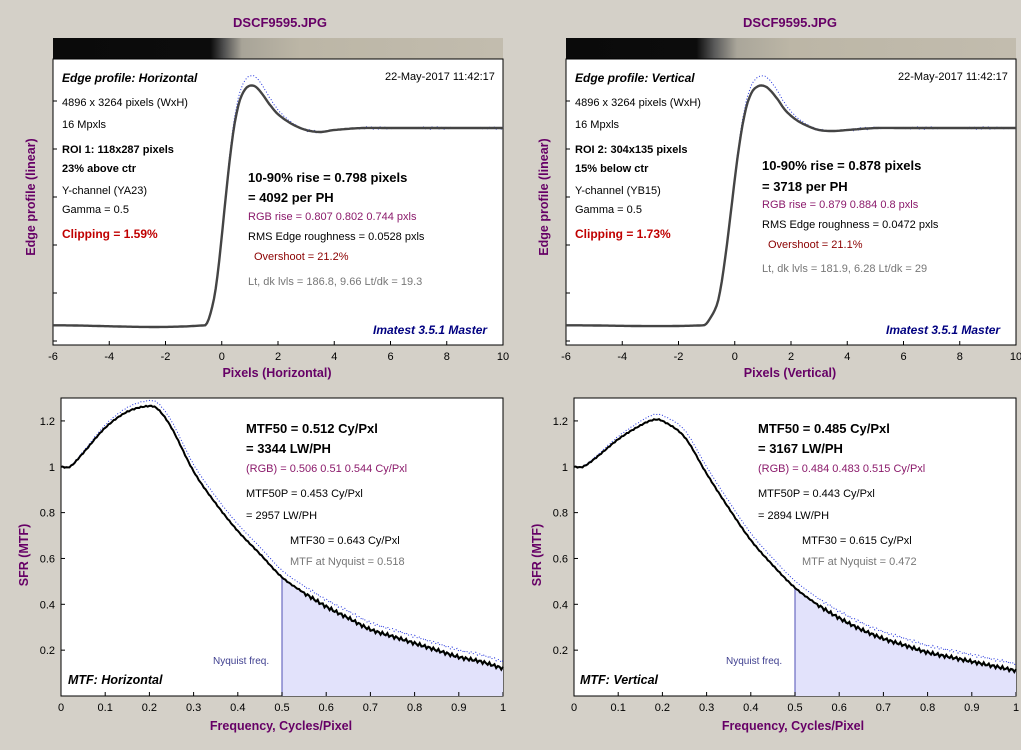 Image resolution: width=1021 pixels, height=750 pixels. Describe the element at coordinates (679, 357) in the screenshot. I see `right-edge-xtick-label: -2` at that location.